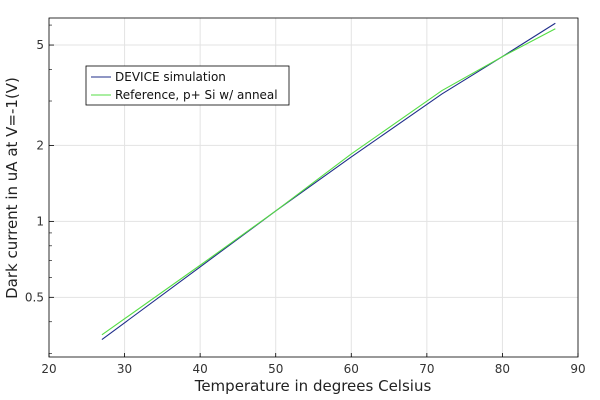  Describe the element at coordinates (577, 369) in the screenshot. I see `x-tick-label: 90` at that location.